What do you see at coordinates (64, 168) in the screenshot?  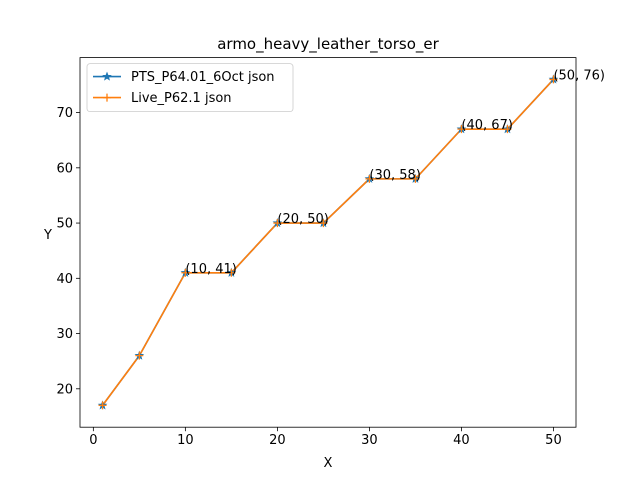 I see `y-tick-label: 60` at bounding box center [64, 168].